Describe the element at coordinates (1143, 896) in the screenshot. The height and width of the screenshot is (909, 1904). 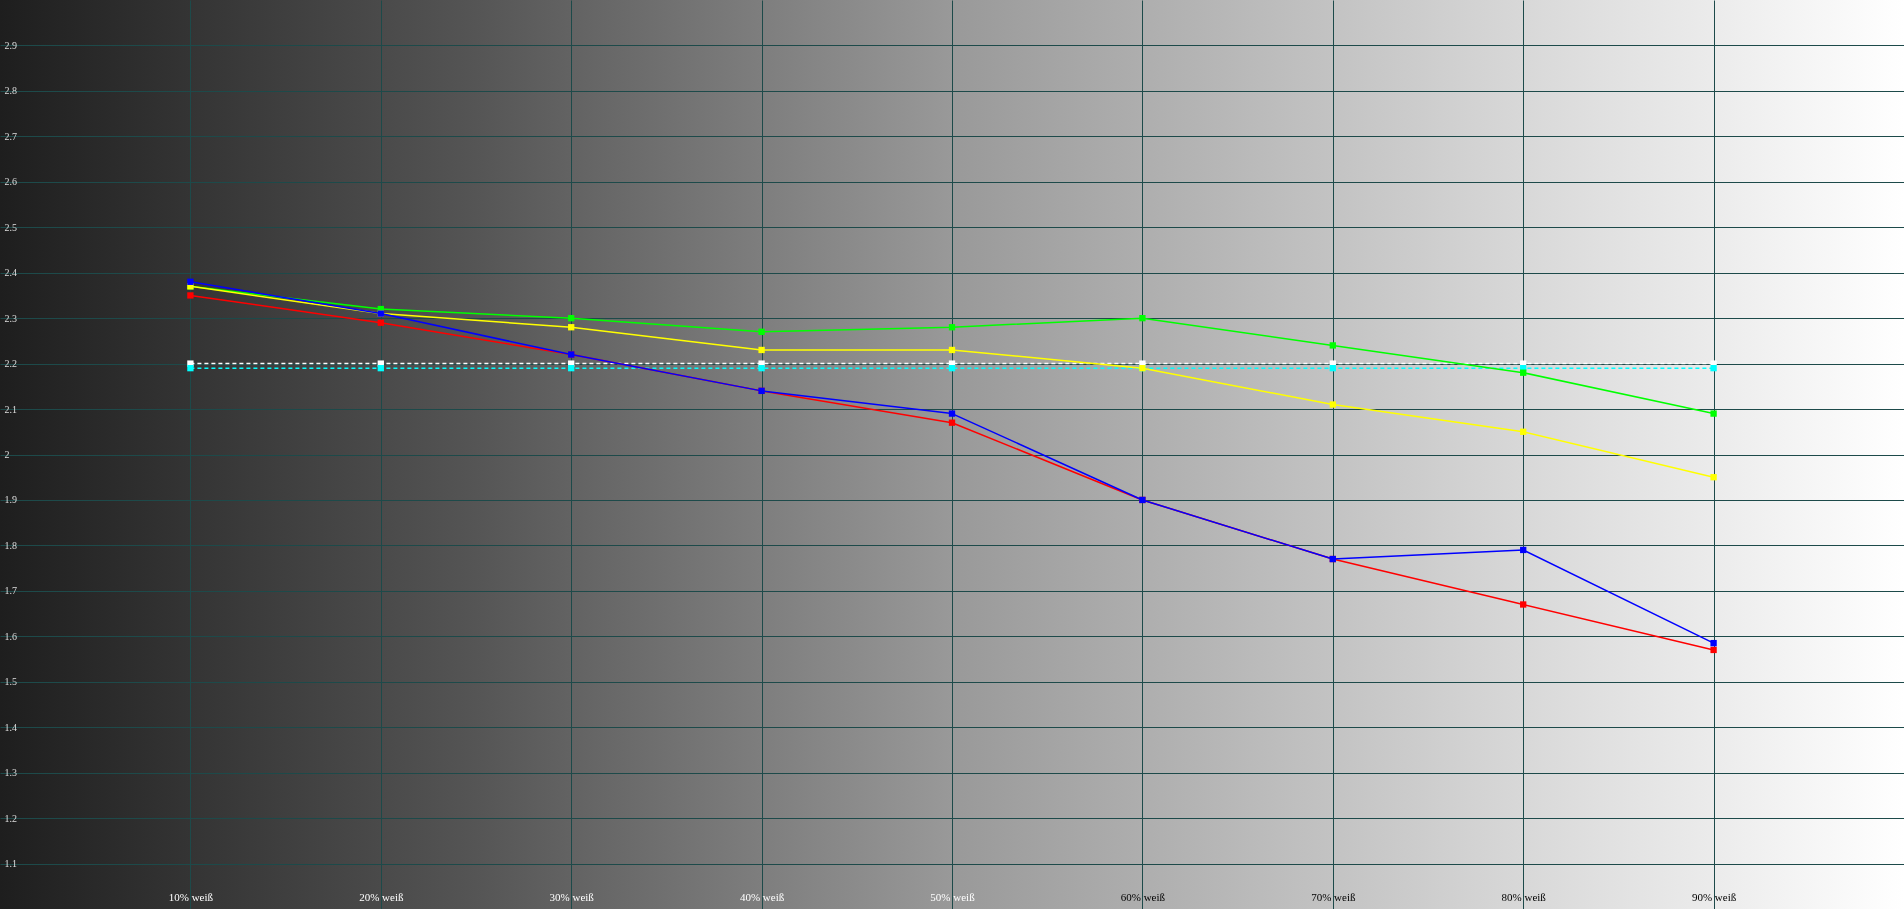
I see `x-tick-label: 60% weiß` at that location.